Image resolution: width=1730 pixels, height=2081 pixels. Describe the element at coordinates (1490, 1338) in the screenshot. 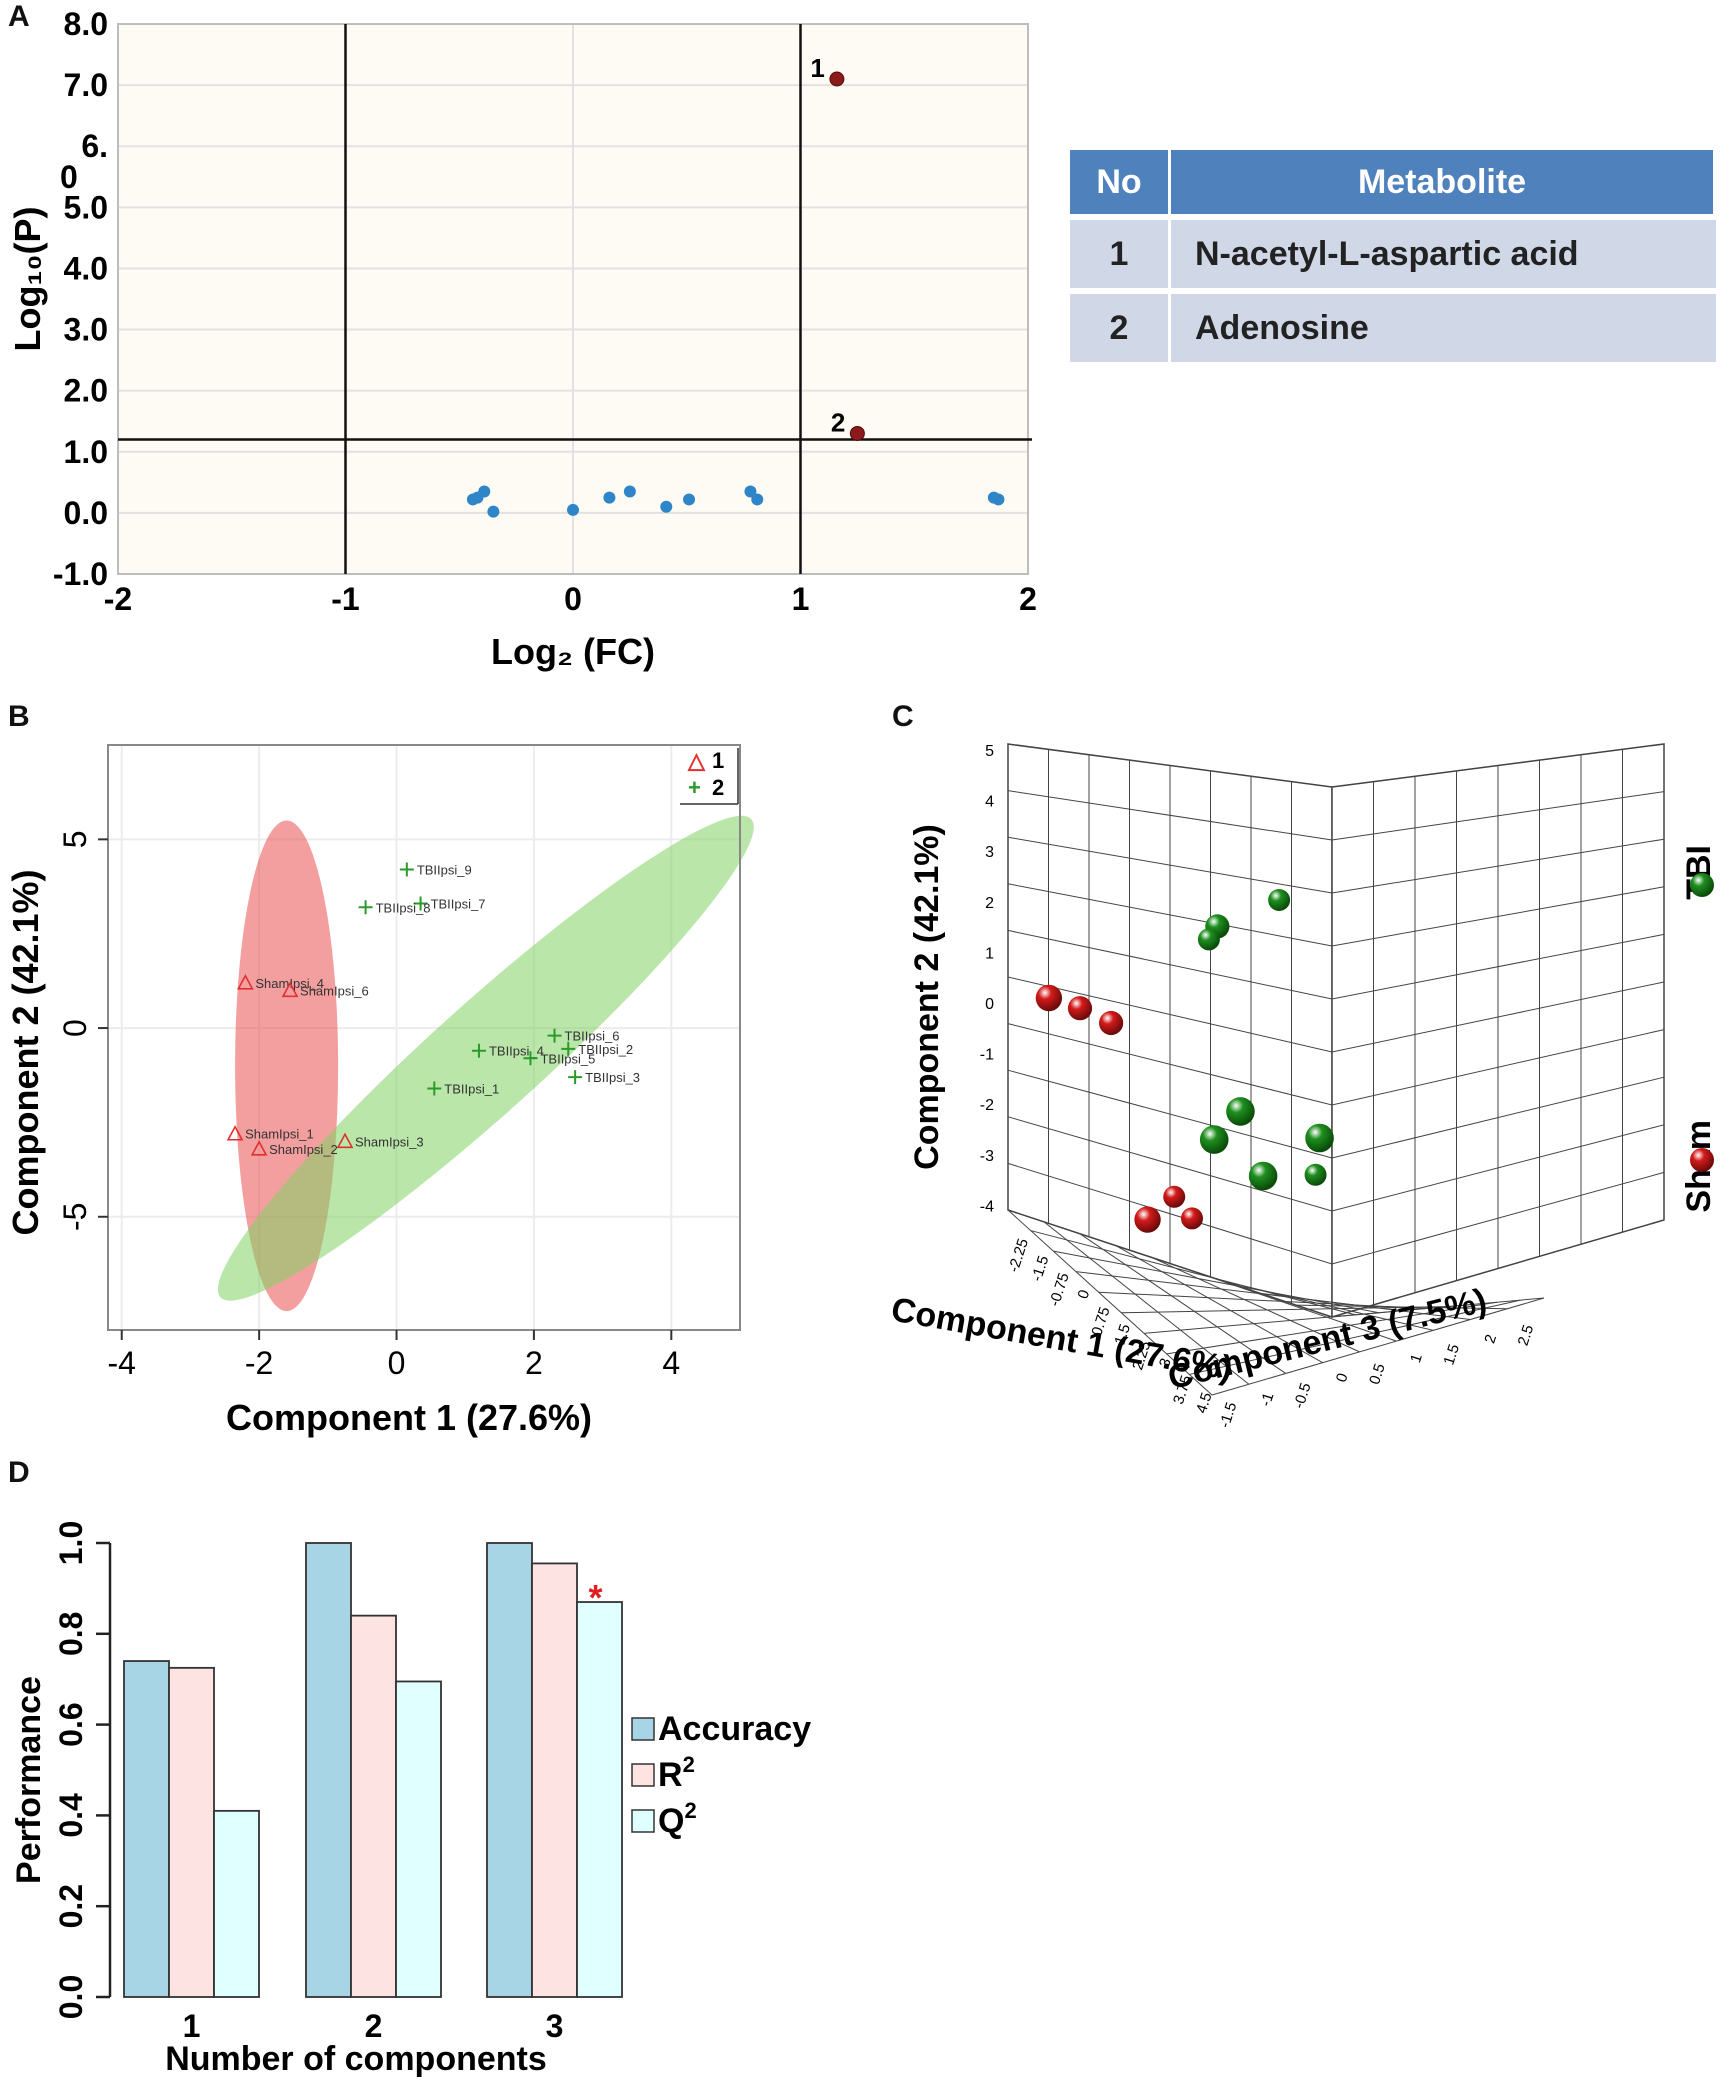

I see `z-tick-label: 2` at that location.